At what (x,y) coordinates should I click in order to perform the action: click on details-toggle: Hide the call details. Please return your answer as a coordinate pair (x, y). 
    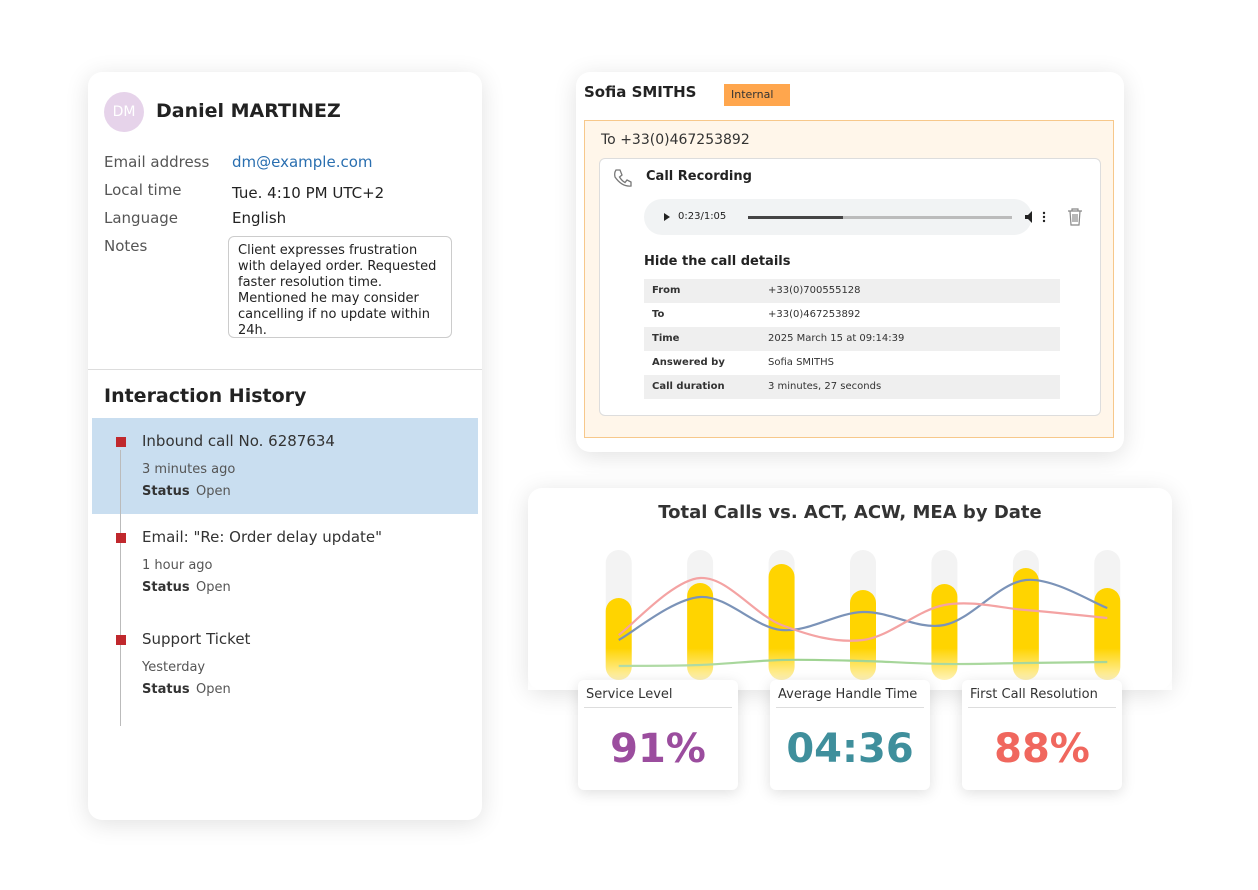
    Looking at the image, I should click on (717, 261).